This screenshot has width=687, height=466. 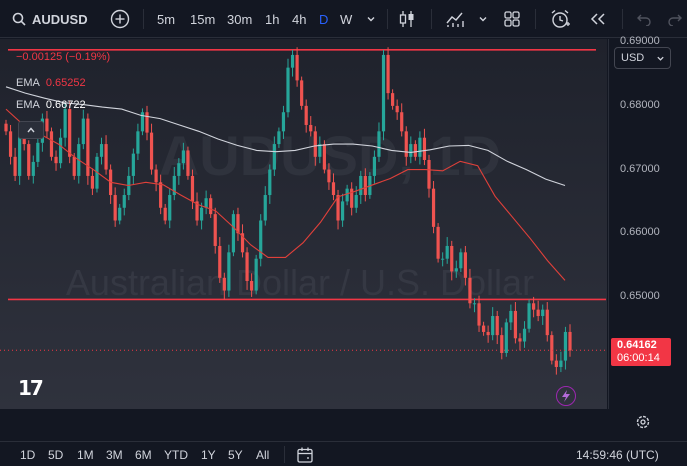 What do you see at coordinates (407, 19) in the screenshot?
I see `chart-type-button` at bounding box center [407, 19].